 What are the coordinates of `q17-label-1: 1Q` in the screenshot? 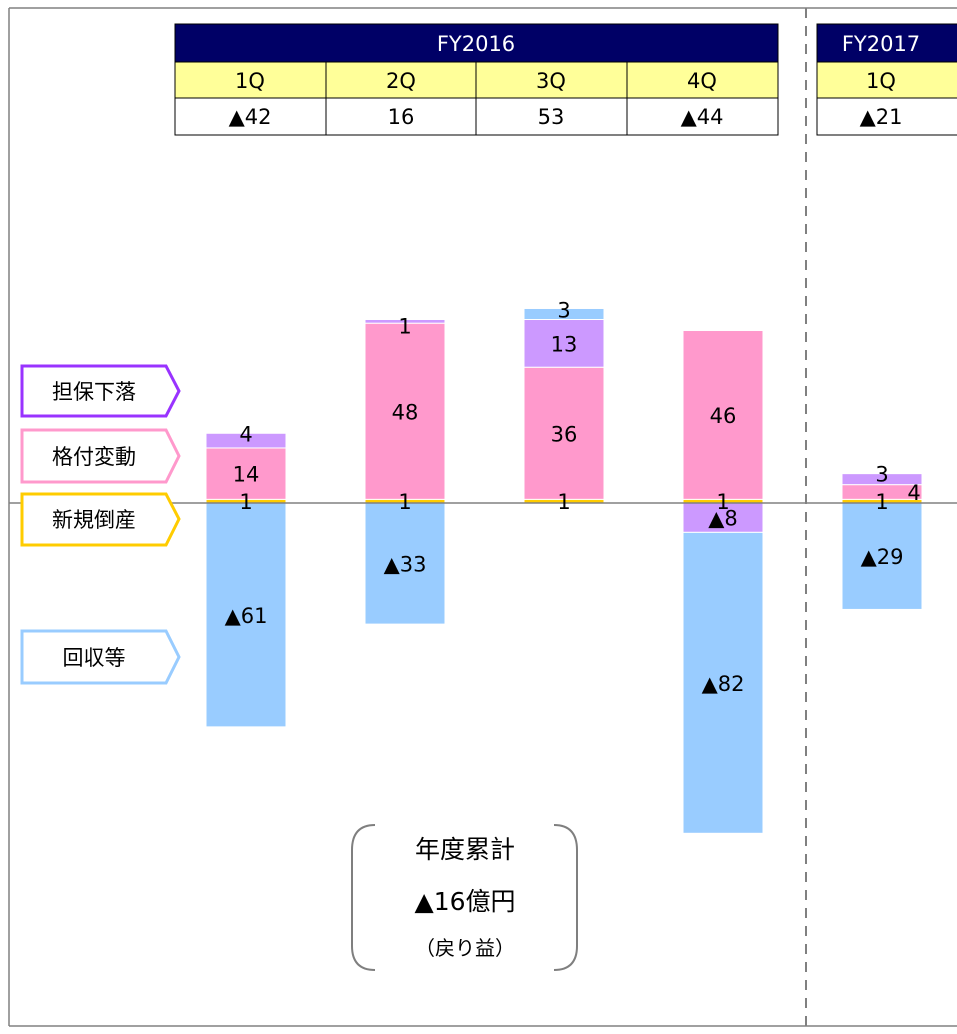 It's located at (881, 81).